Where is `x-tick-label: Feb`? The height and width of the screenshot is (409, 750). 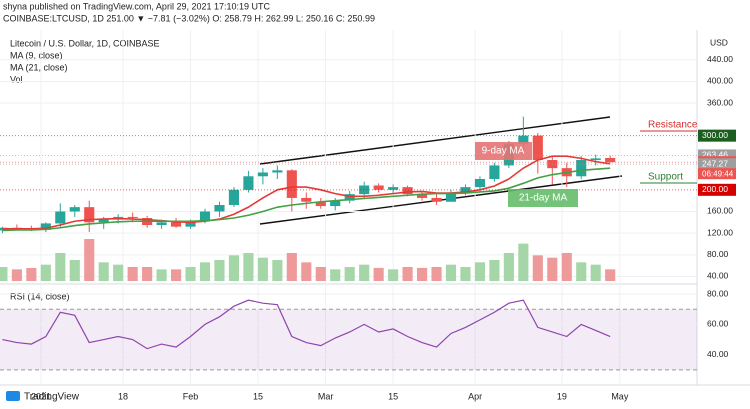 x-tick-label: Feb is located at coordinates (191, 396).